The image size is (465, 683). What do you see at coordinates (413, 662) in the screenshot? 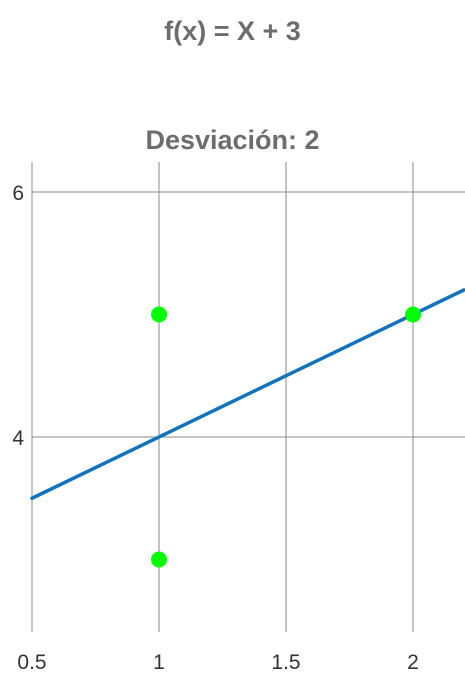
I see `x-tick-label: 2` at bounding box center [413, 662].